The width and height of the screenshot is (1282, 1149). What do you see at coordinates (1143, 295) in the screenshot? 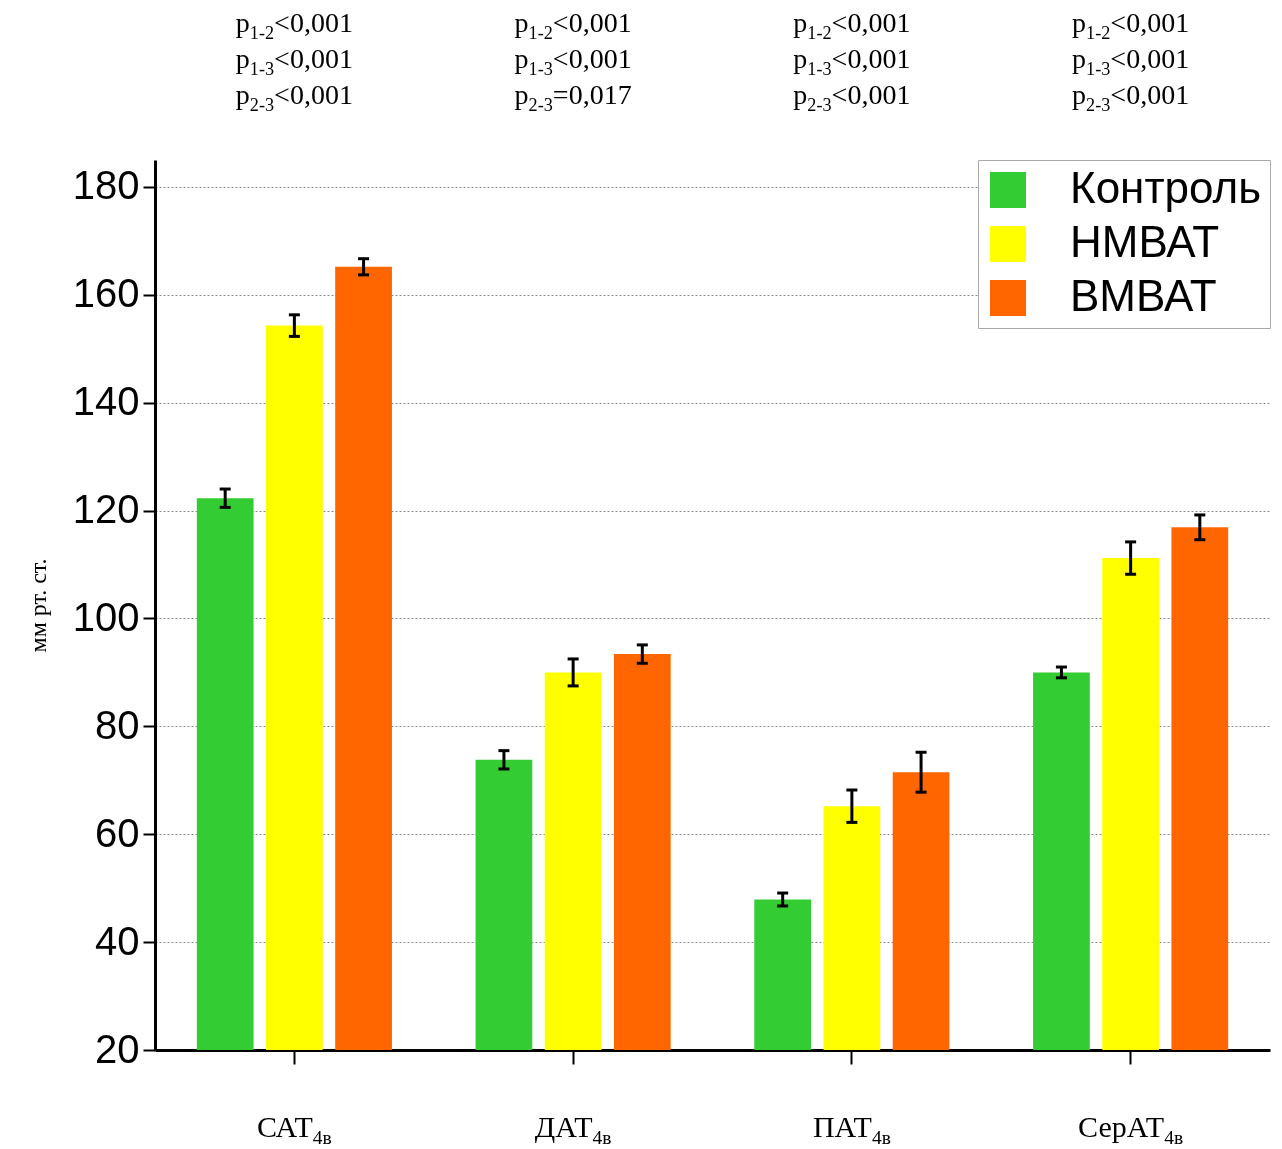
I see `legend-label: ВМВАТ` at bounding box center [1143, 295].